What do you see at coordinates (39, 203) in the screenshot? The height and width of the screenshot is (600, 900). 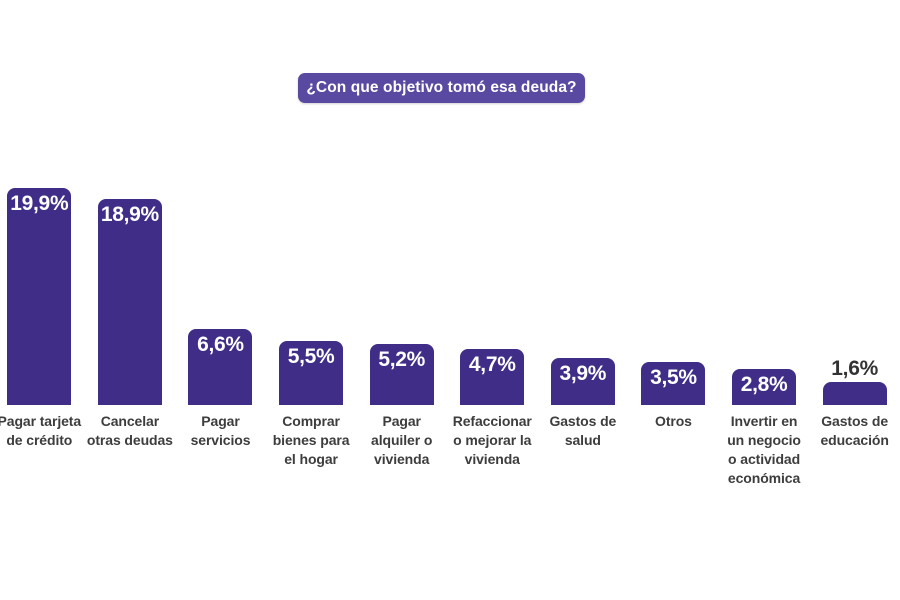 I see `value-label: 19,9%` at bounding box center [39, 203].